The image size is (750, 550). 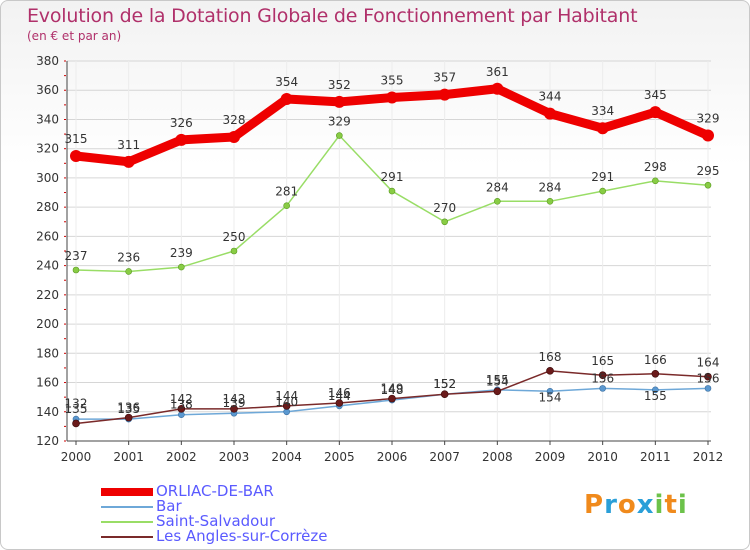 What do you see at coordinates (47, 324) in the screenshot?
I see `y-tick-label: 200` at bounding box center [47, 324].